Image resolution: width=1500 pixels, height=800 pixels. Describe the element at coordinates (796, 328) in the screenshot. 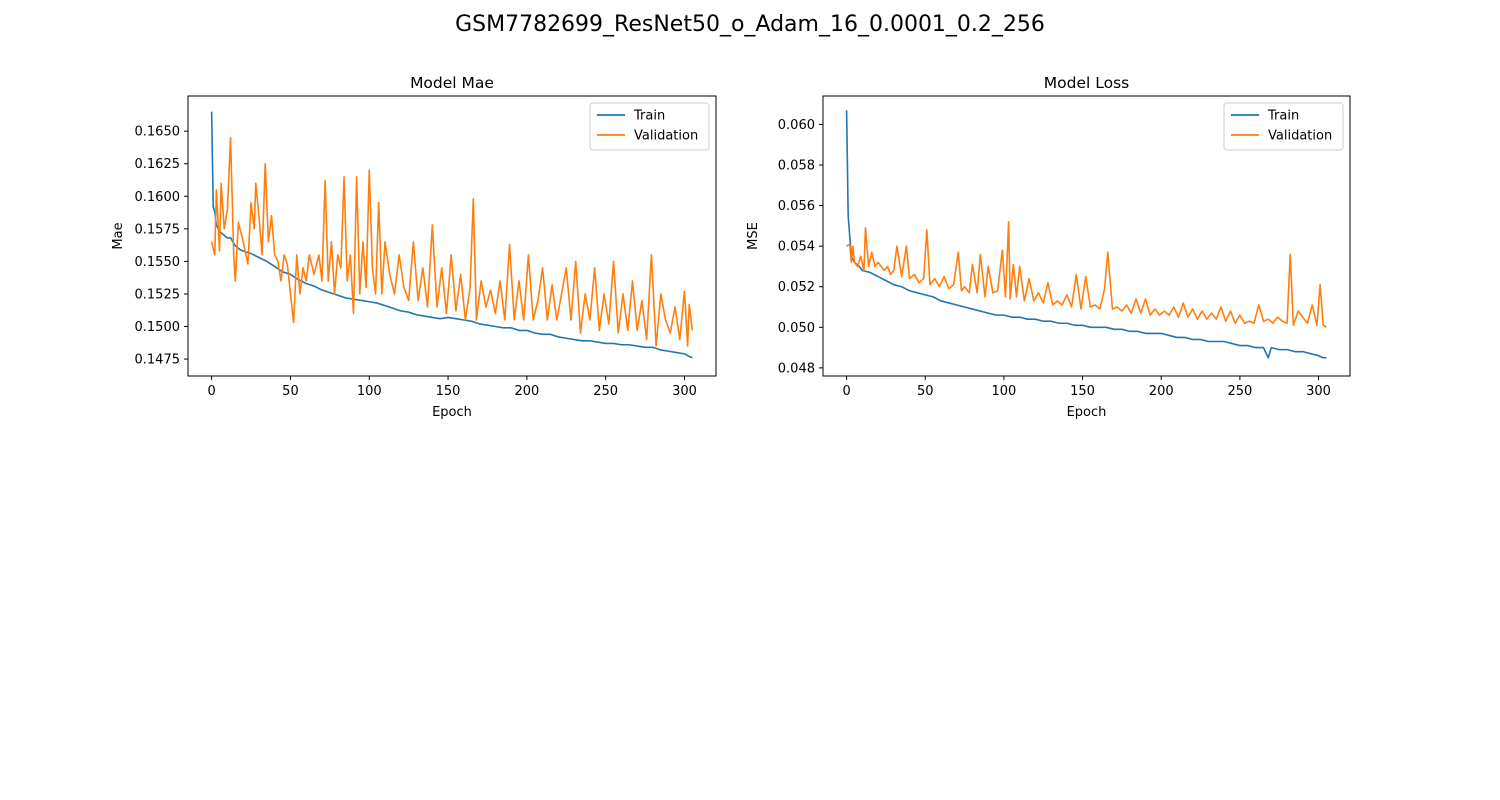

I see `y-tick-label: 0.050` at that location.